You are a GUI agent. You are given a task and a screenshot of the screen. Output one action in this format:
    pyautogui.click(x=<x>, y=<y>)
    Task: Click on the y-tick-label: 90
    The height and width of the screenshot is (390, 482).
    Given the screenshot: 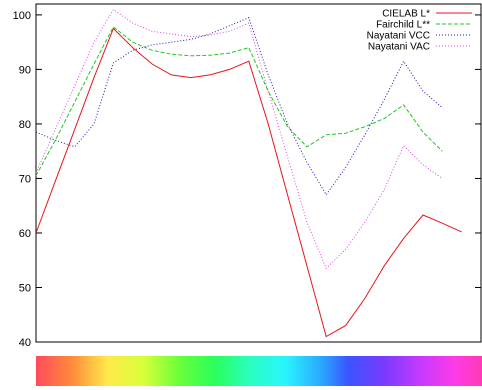 What is the action you would take?
    pyautogui.click(x=25, y=70)
    